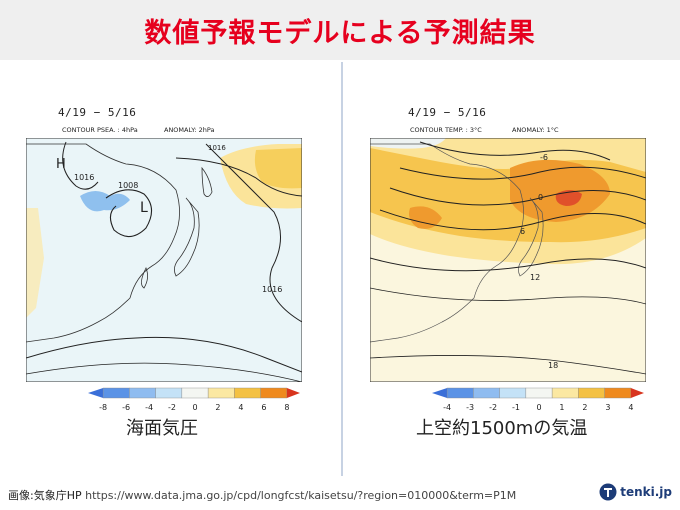 This screenshot has width=680, height=510. Describe the element at coordinates (162, 428) in the screenshot. I see `panel-caption: 海面気圧` at that location.